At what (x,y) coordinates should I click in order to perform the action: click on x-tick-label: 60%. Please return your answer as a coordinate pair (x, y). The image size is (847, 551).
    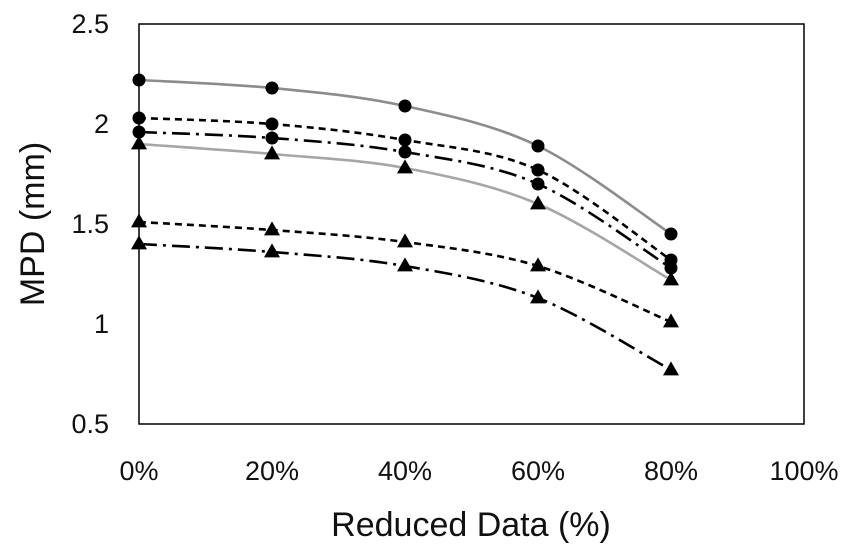
    Looking at the image, I should click on (538, 471).